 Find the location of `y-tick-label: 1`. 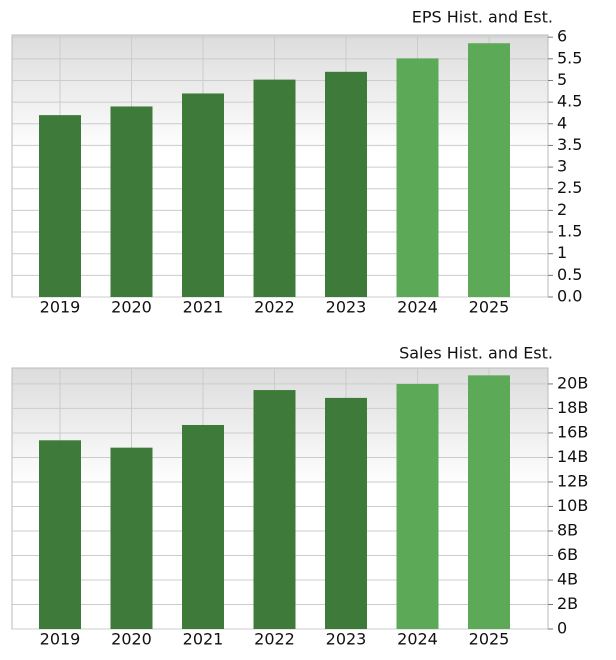

y-tick-label: 1 is located at coordinates (562, 252).